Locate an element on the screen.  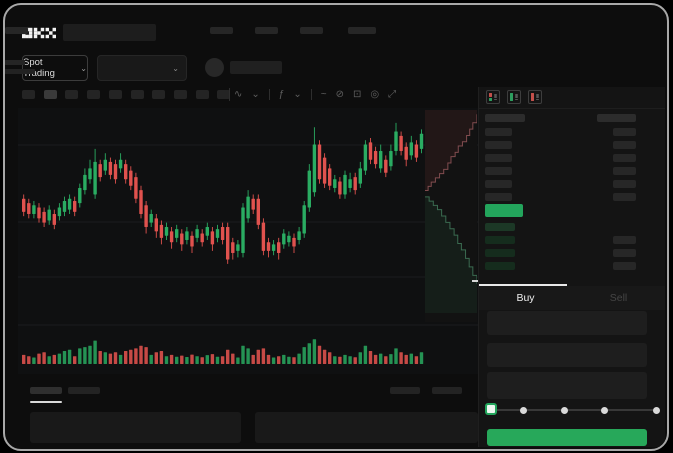
fullscreen-icon: ⤢ is located at coordinates (392, 94).